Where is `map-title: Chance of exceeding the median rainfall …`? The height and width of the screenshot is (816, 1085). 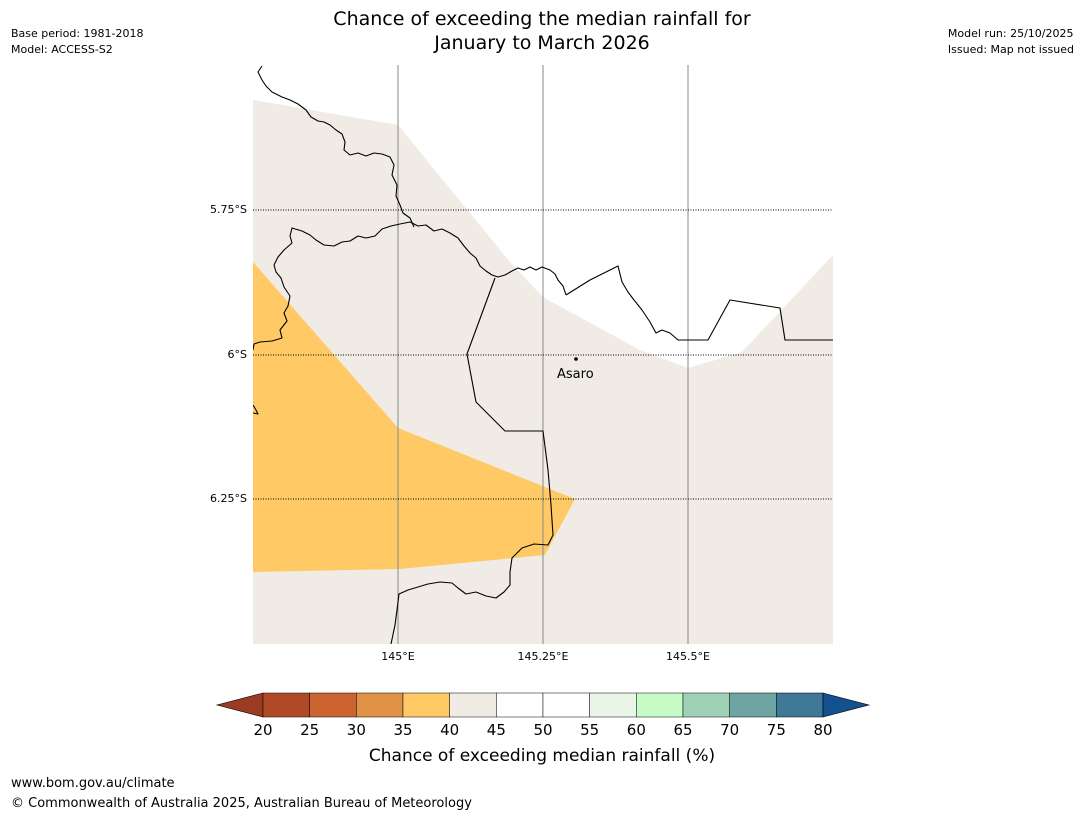 map-title: Chance of exceeding the median rainfall … is located at coordinates (542, 31).